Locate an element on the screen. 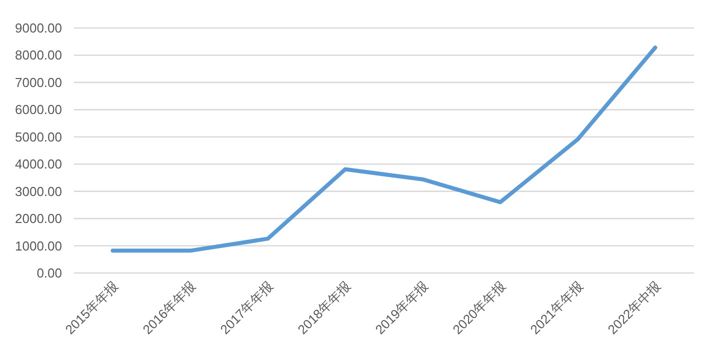 This screenshot has height=363, width=713. y-tick-label: 1000.00 is located at coordinates (38, 246).